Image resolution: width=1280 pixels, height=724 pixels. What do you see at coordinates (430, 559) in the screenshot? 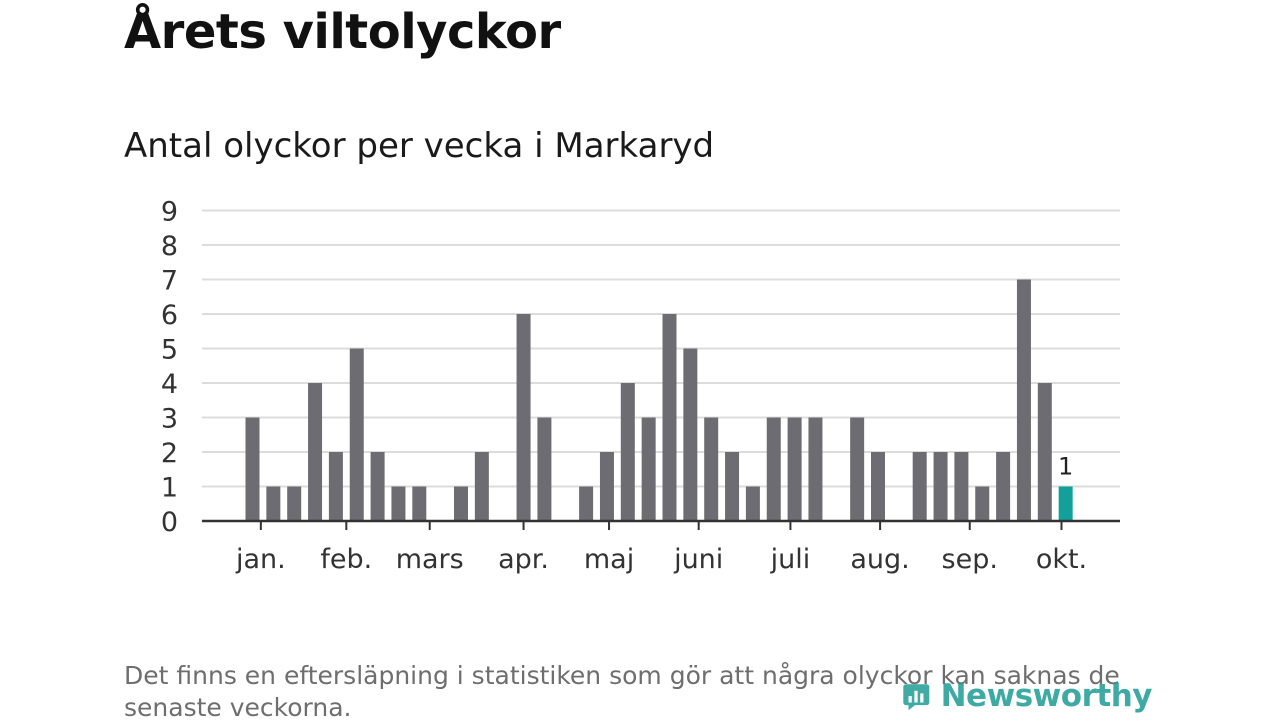
I see `x-tick-label: mars` at bounding box center [430, 559].